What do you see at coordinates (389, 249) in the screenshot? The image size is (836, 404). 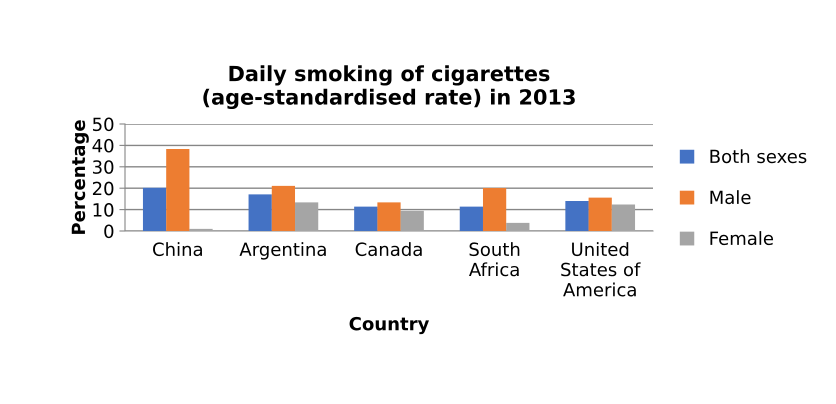 I see `x-tick-label: Canada` at bounding box center [389, 249].